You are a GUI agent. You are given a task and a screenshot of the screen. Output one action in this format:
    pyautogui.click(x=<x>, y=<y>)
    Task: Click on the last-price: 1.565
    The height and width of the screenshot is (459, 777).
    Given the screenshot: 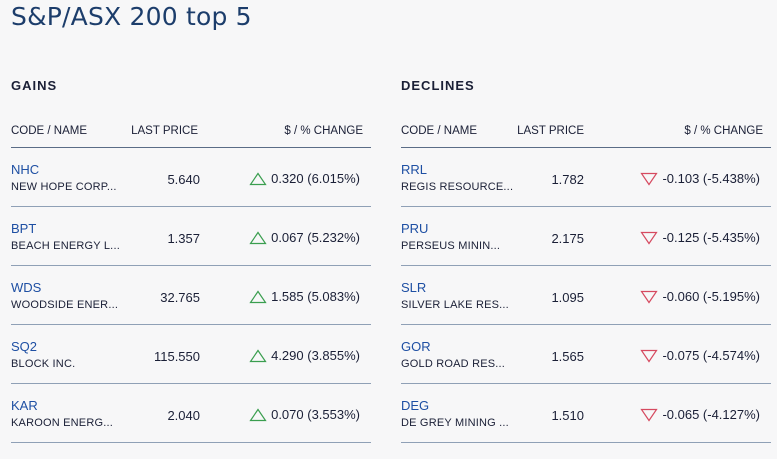 What is the action you would take?
    pyautogui.click(x=567, y=356)
    